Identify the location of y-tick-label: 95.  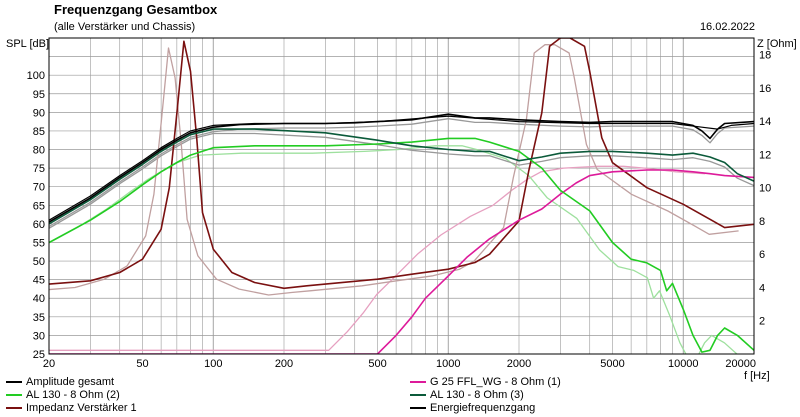
(39, 95).